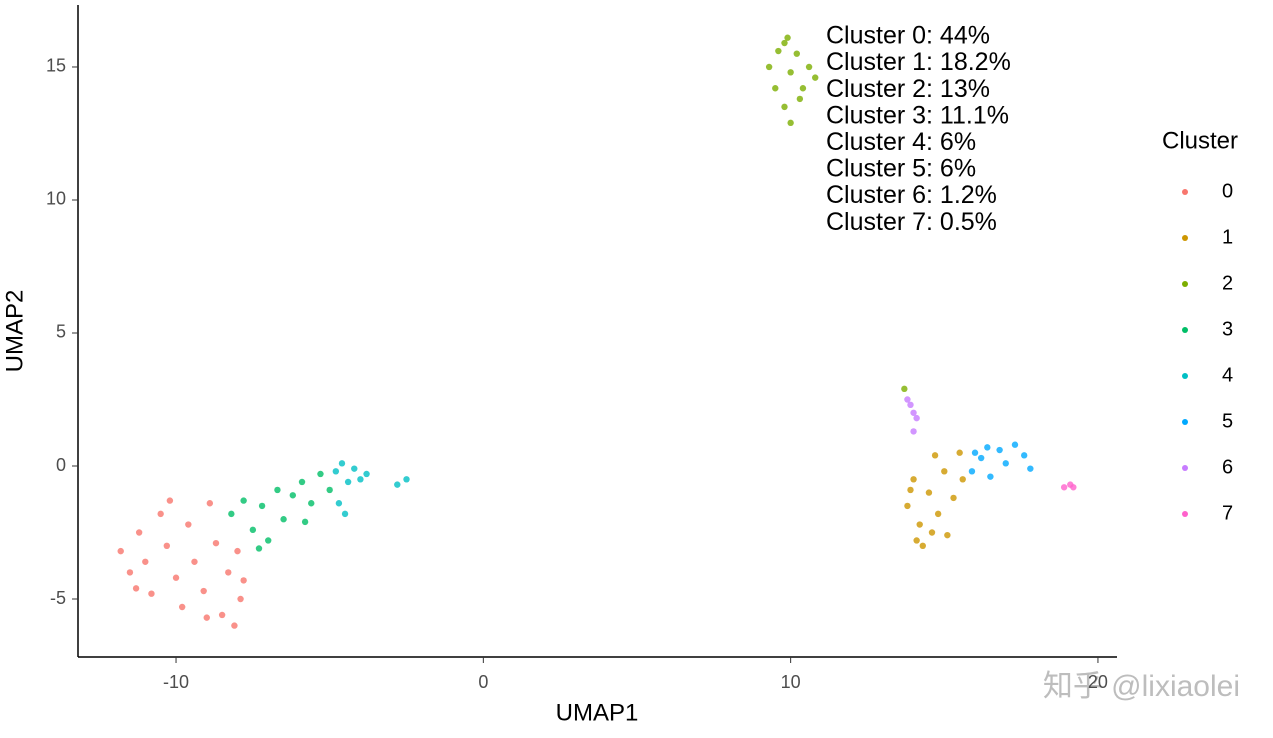 This screenshot has height=738, width=1273. Describe the element at coordinates (14, 331) in the screenshot. I see `y-axis-title: UMAP2` at that location.